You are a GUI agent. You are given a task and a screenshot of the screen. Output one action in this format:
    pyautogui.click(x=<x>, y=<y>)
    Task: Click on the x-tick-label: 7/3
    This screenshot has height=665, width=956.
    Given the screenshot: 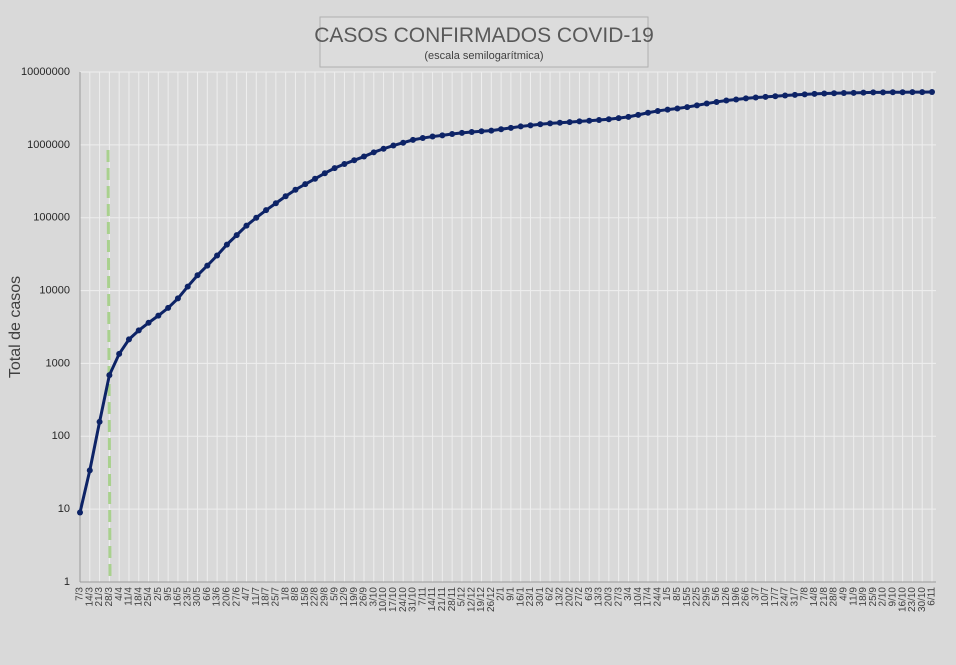 What is the action you would take?
    pyautogui.click(x=80, y=594)
    